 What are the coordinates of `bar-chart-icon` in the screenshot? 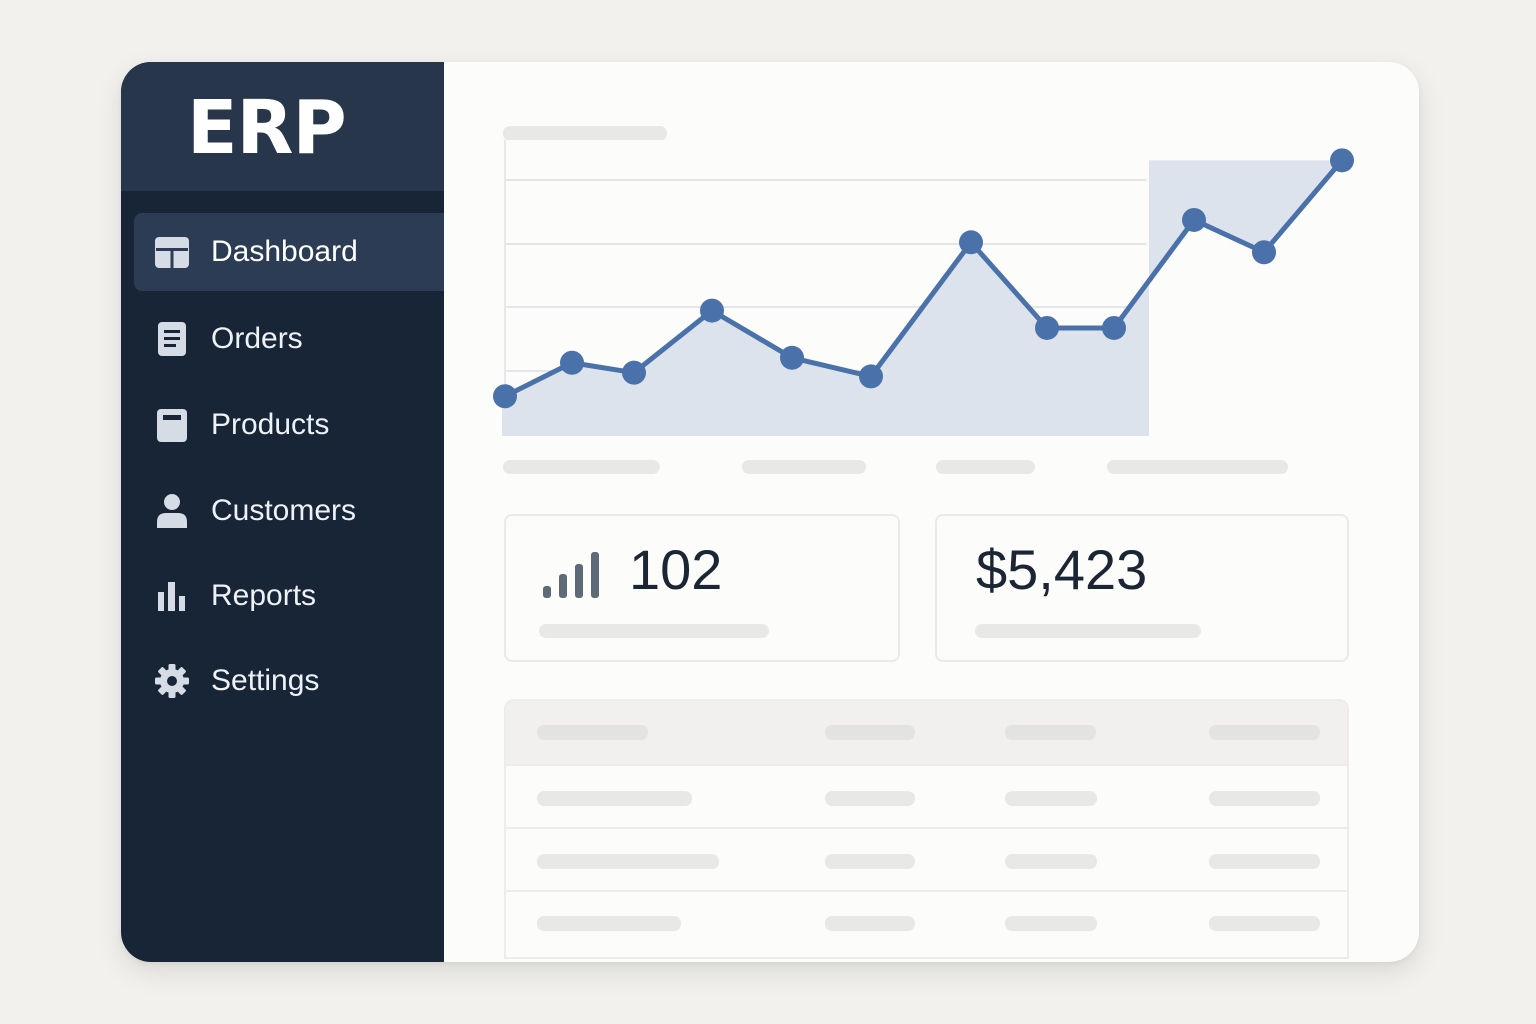 It's located at (171, 596).